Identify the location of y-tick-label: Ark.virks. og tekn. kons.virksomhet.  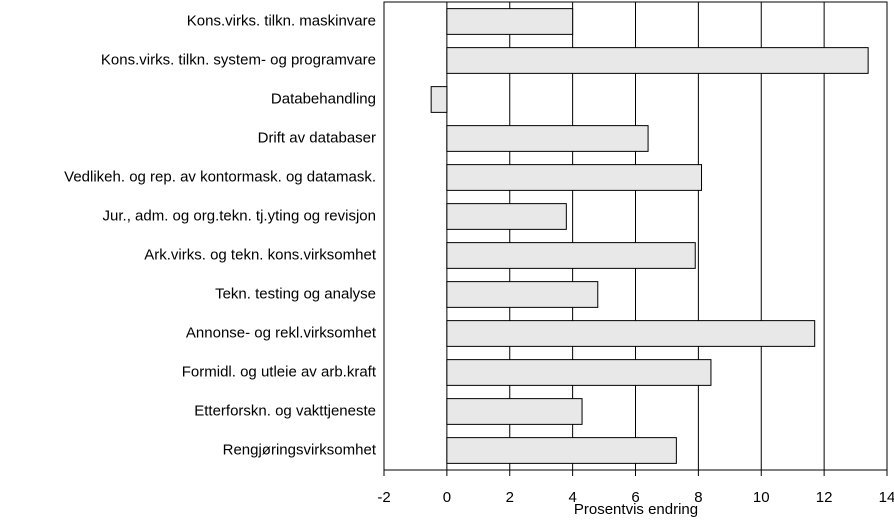
(260, 254).